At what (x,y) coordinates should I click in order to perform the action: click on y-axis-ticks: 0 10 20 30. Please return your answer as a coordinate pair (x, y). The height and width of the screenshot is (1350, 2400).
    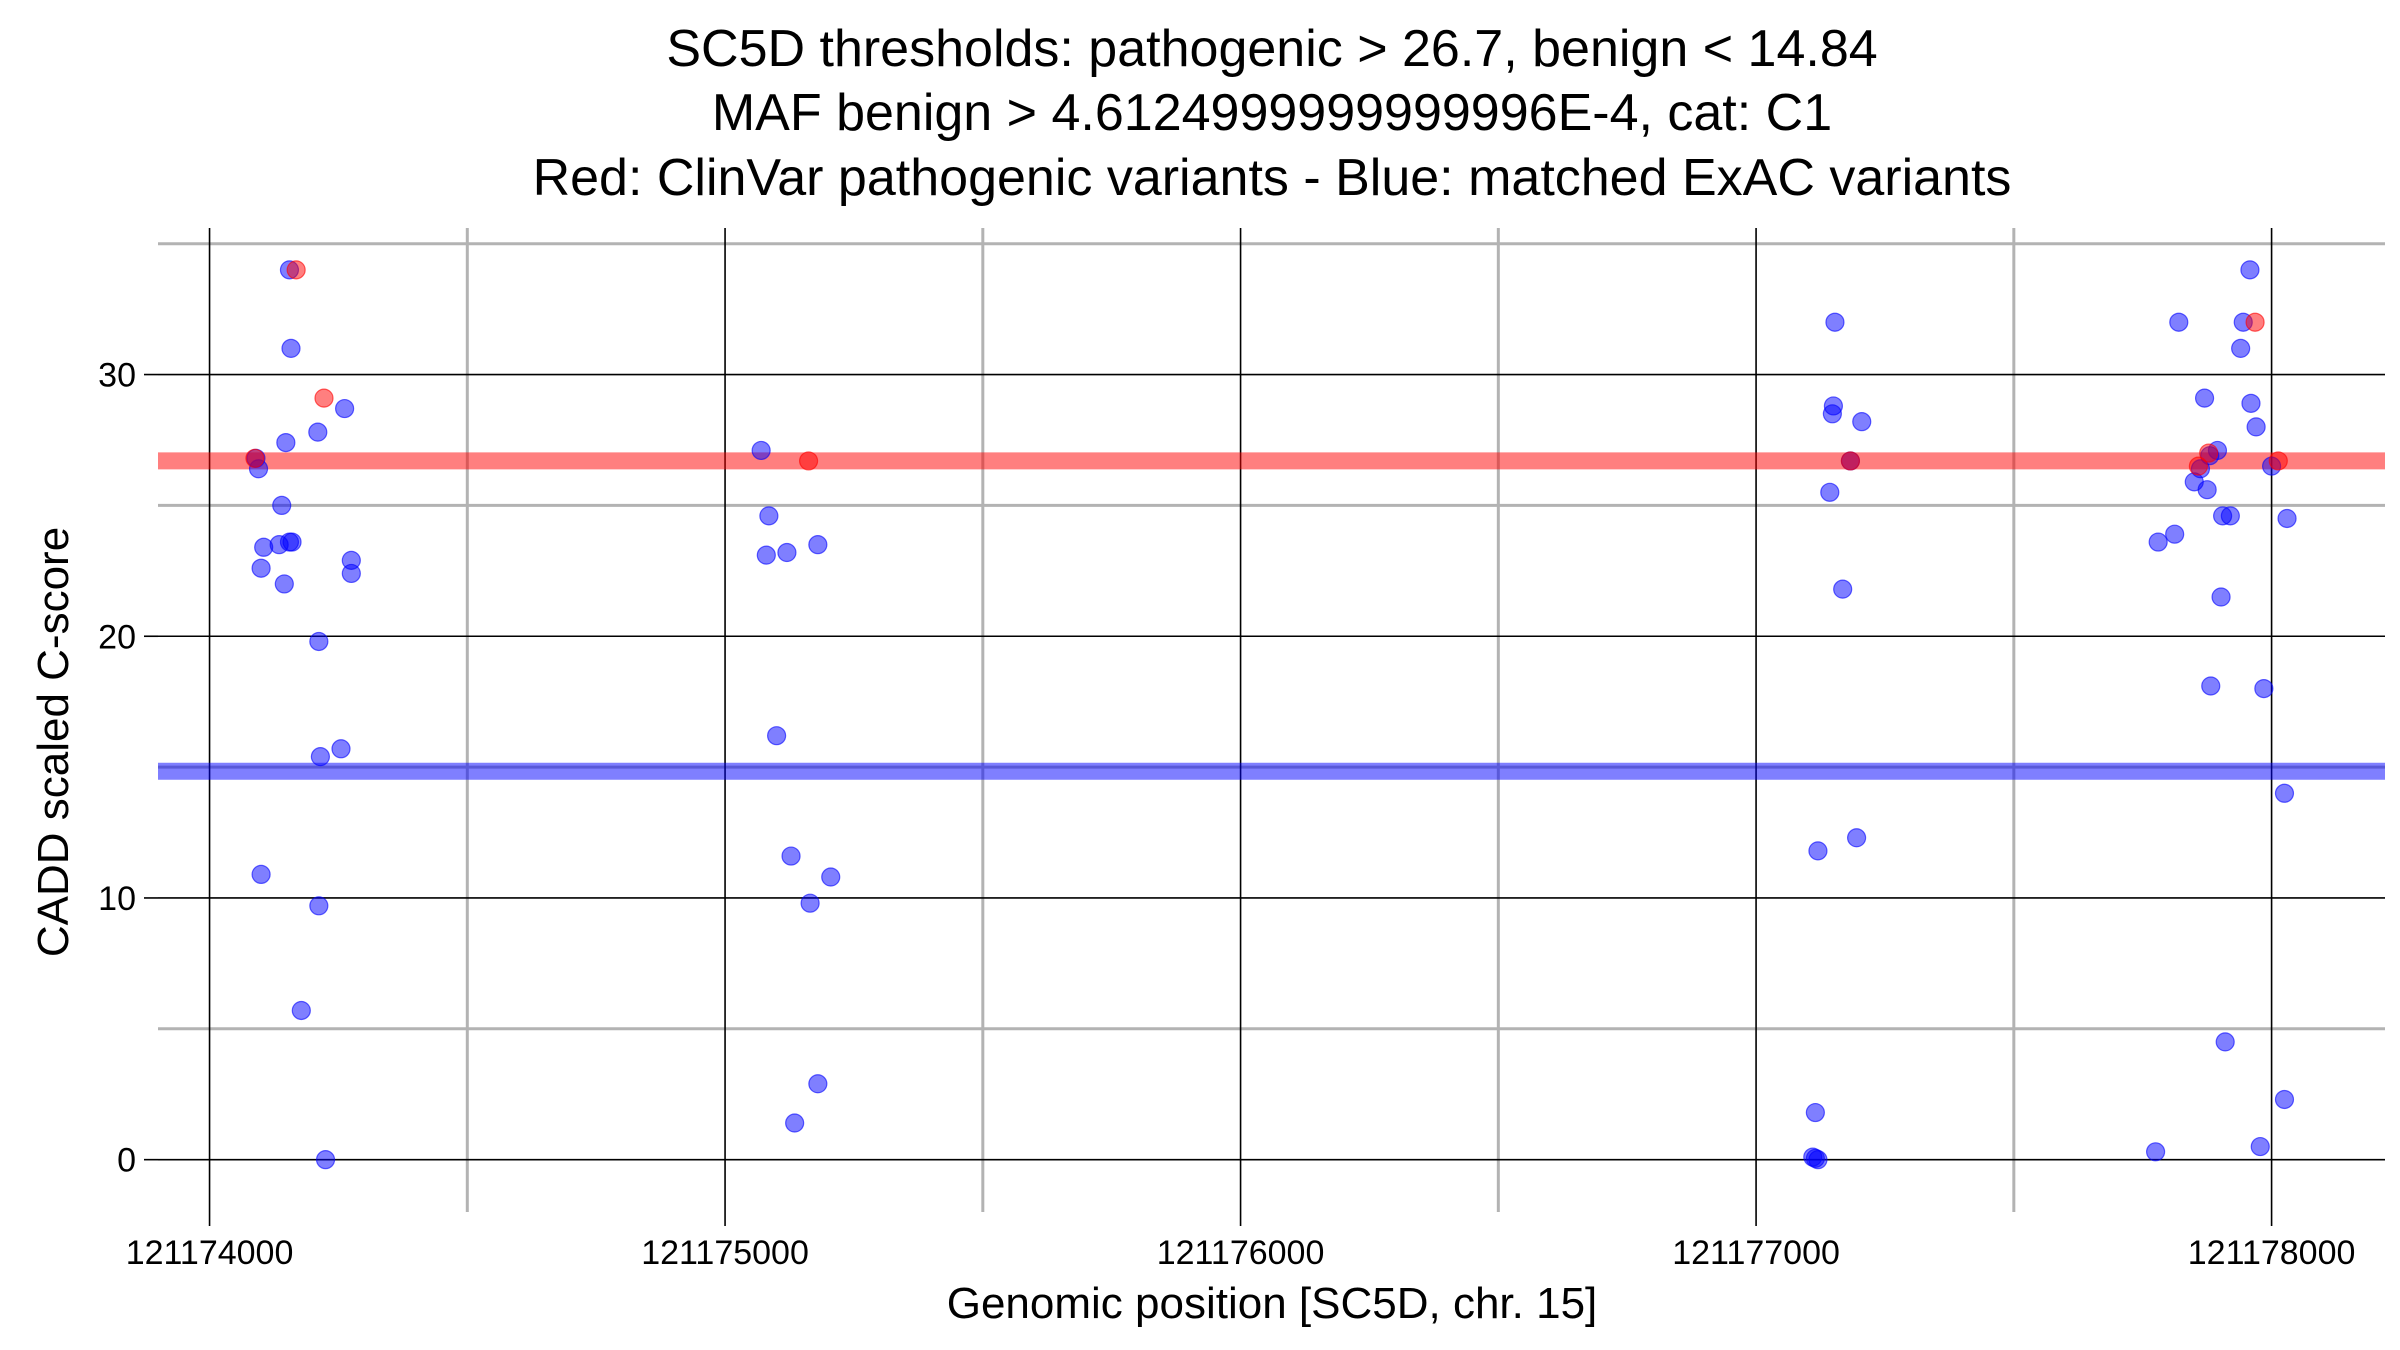
    Looking at the image, I should click on (128, 768).